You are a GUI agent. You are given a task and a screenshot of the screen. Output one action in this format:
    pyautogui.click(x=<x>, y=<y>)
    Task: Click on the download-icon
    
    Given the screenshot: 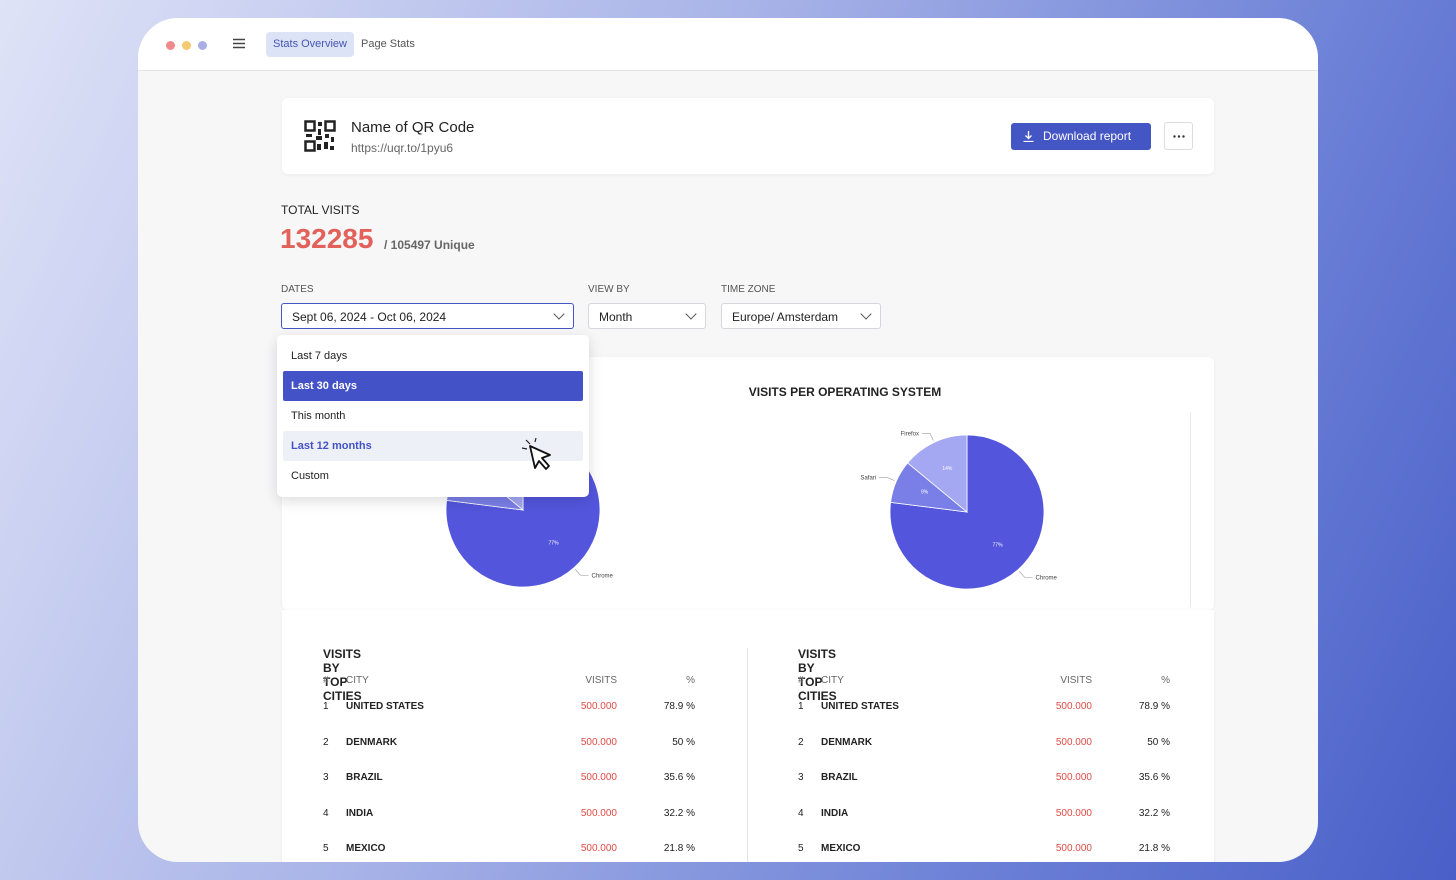 What is the action you would take?
    pyautogui.click(x=1028, y=136)
    